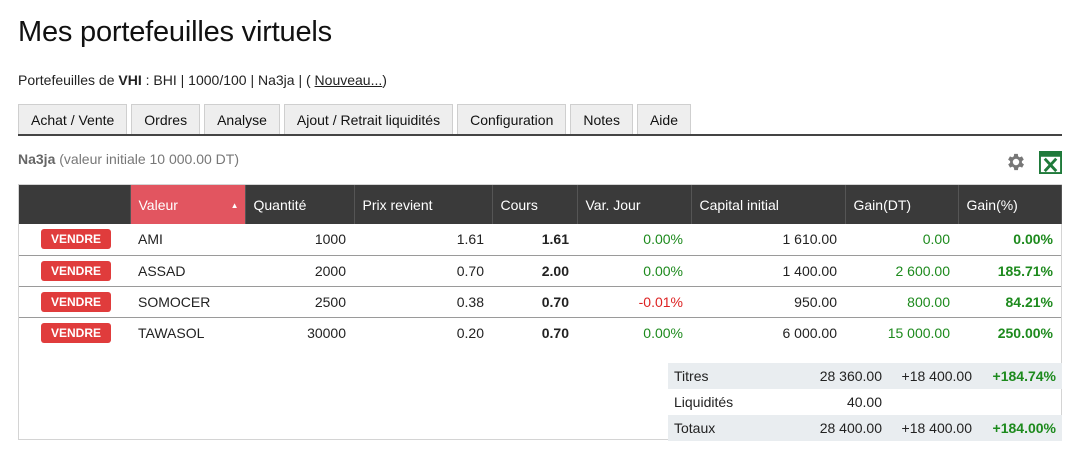 The width and height of the screenshot is (1080, 451). I want to click on cell-valeur: TAWASOL, so click(171, 332).